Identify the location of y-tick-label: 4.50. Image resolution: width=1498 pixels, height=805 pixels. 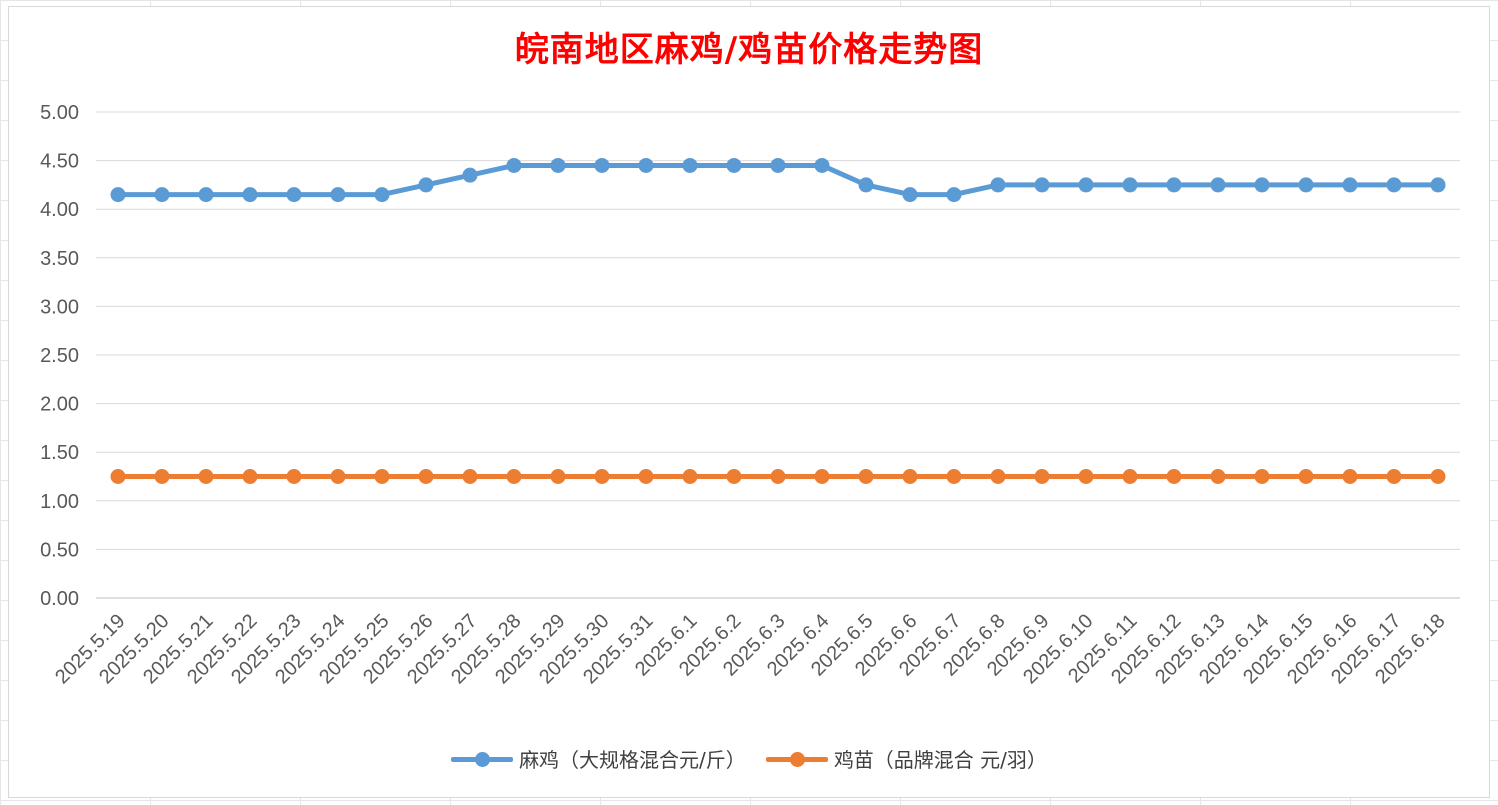
(59, 162).